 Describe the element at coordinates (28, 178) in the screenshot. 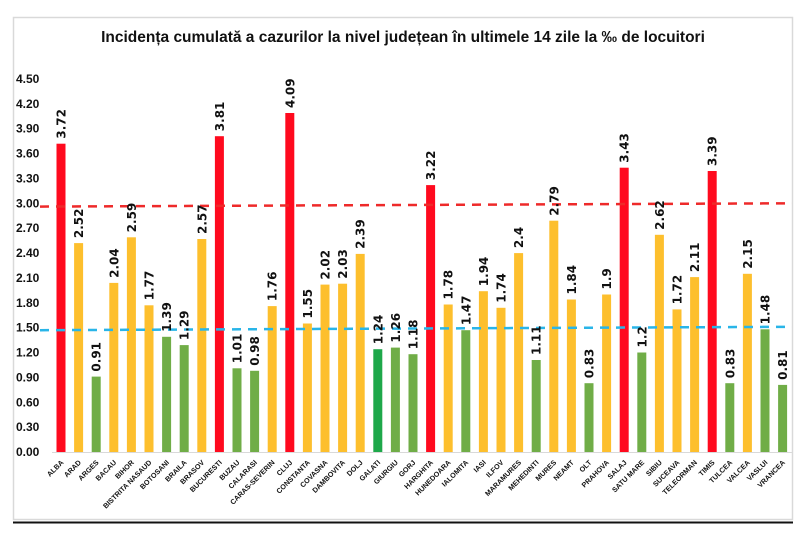

I see `y-tick-label: 3.30` at that location.